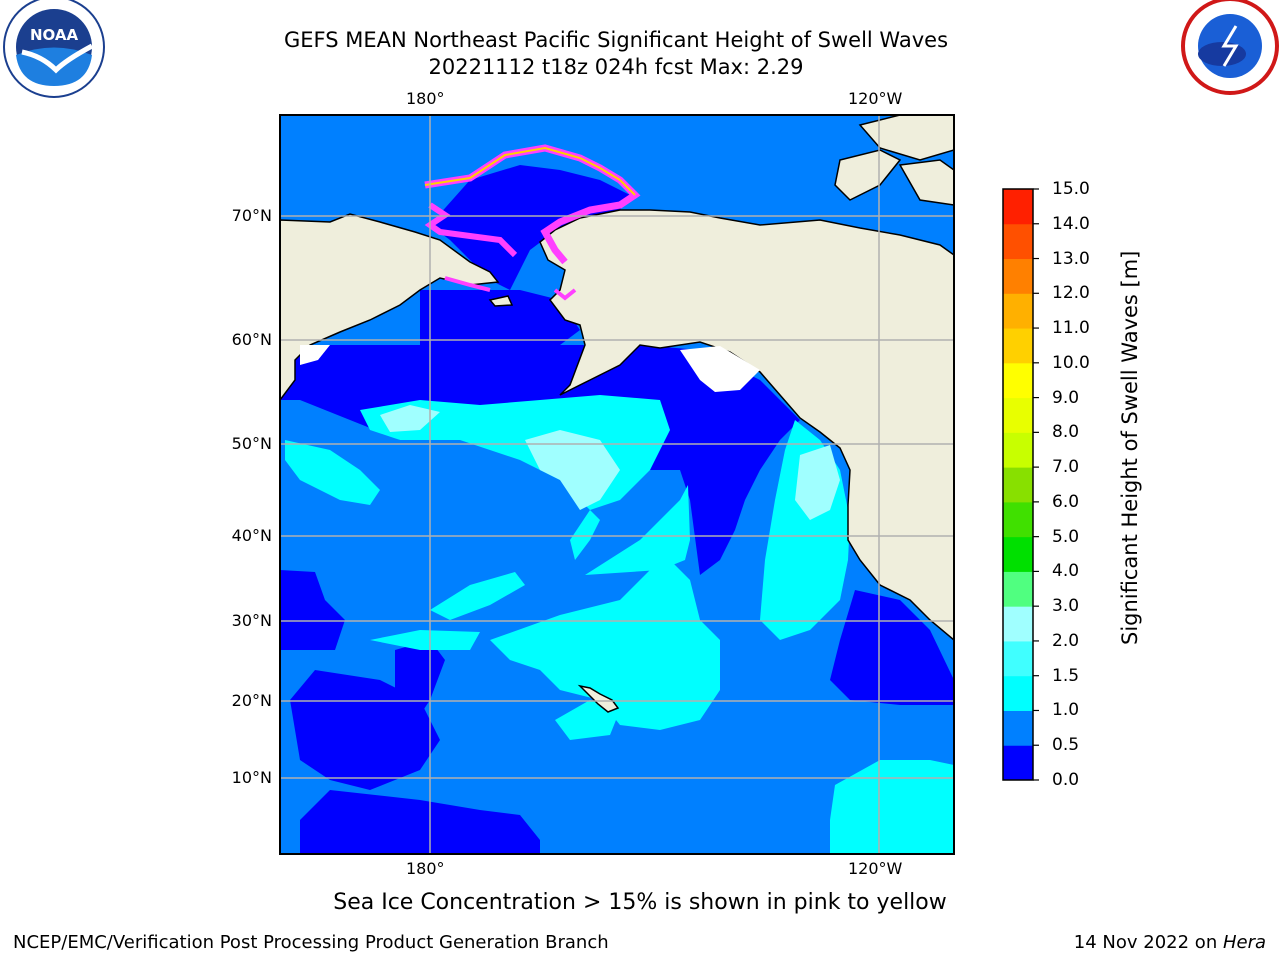  I want to click on lon-label-bottom-120w: 120°W, so click(875, 868).